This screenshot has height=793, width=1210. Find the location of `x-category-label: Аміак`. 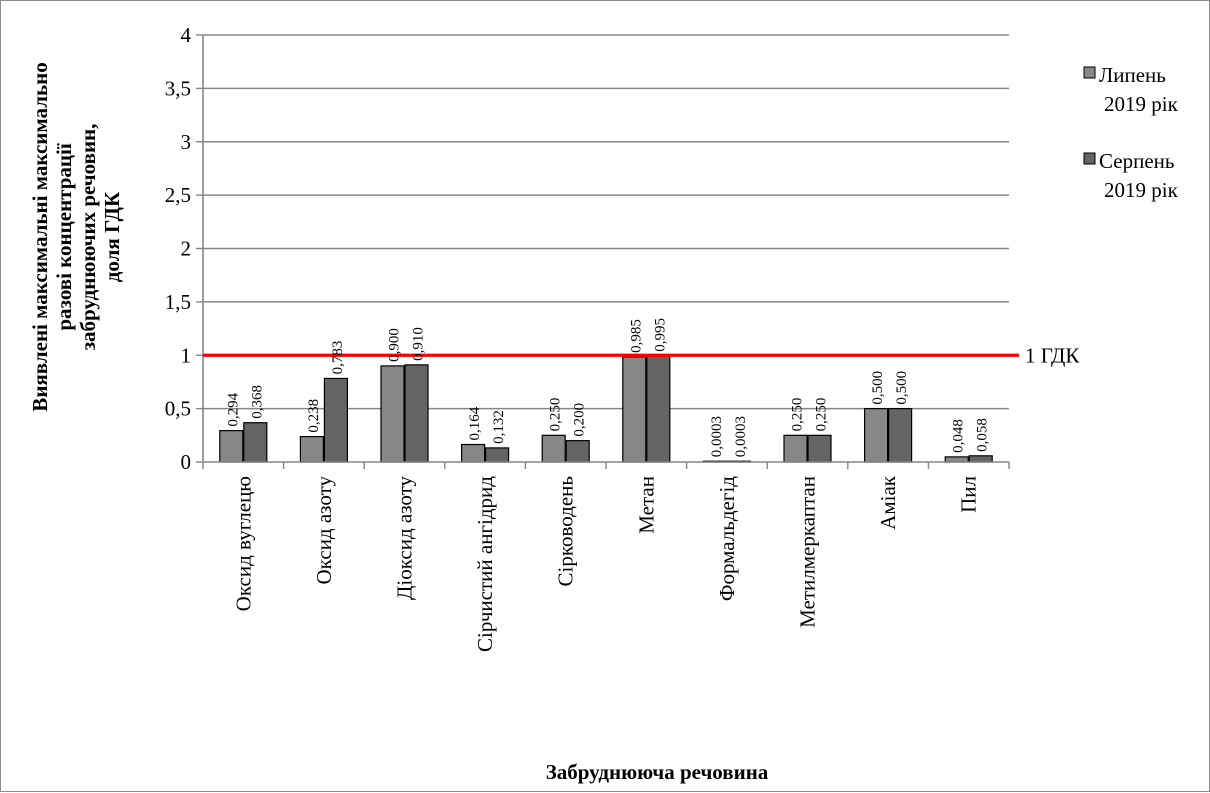

x-category-label: Аміак is located at coordinates (888, 502).